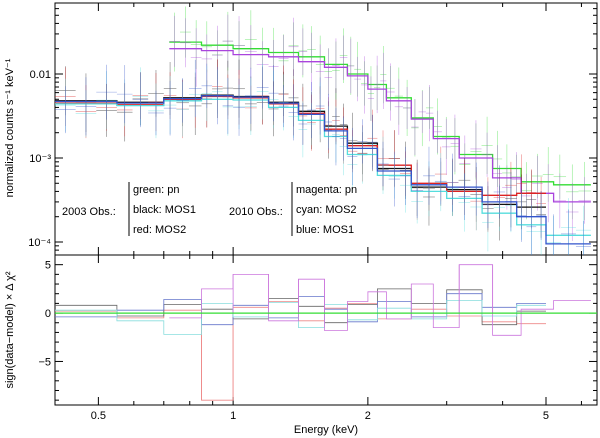 The width and height of the screenshot is (600, 438). I want to click on x-tick-label-0: 0.5, so click(98, 416).